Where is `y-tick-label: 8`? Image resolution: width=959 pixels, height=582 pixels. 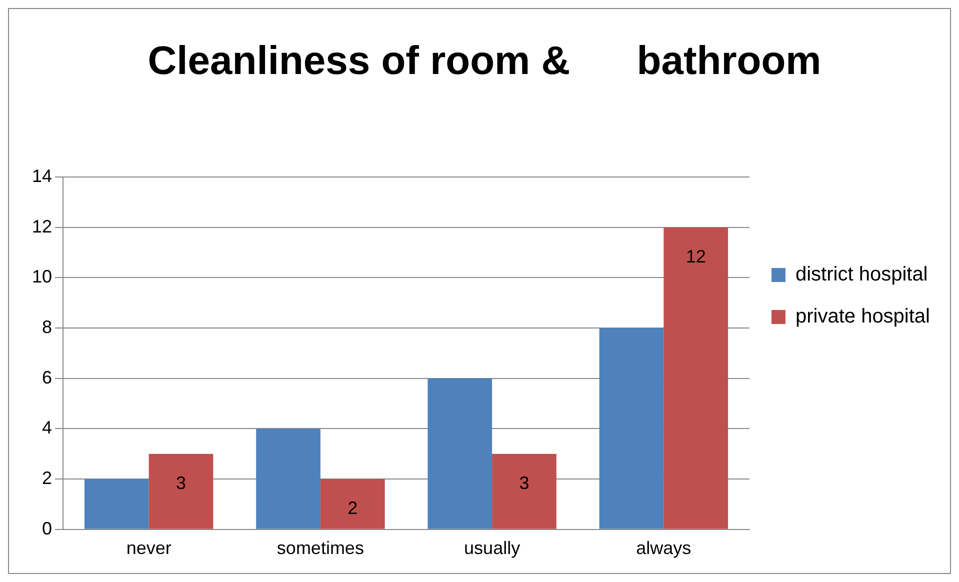
y-tick-label: 8 is located at coordinates (47, 326).